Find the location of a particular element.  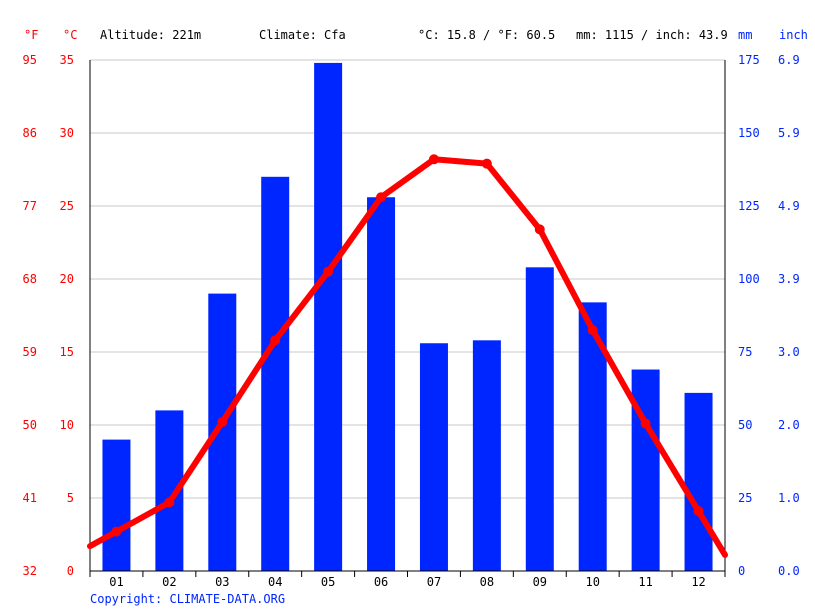

y-tick-label-mm: 125 is located at coordinates (749, 206).